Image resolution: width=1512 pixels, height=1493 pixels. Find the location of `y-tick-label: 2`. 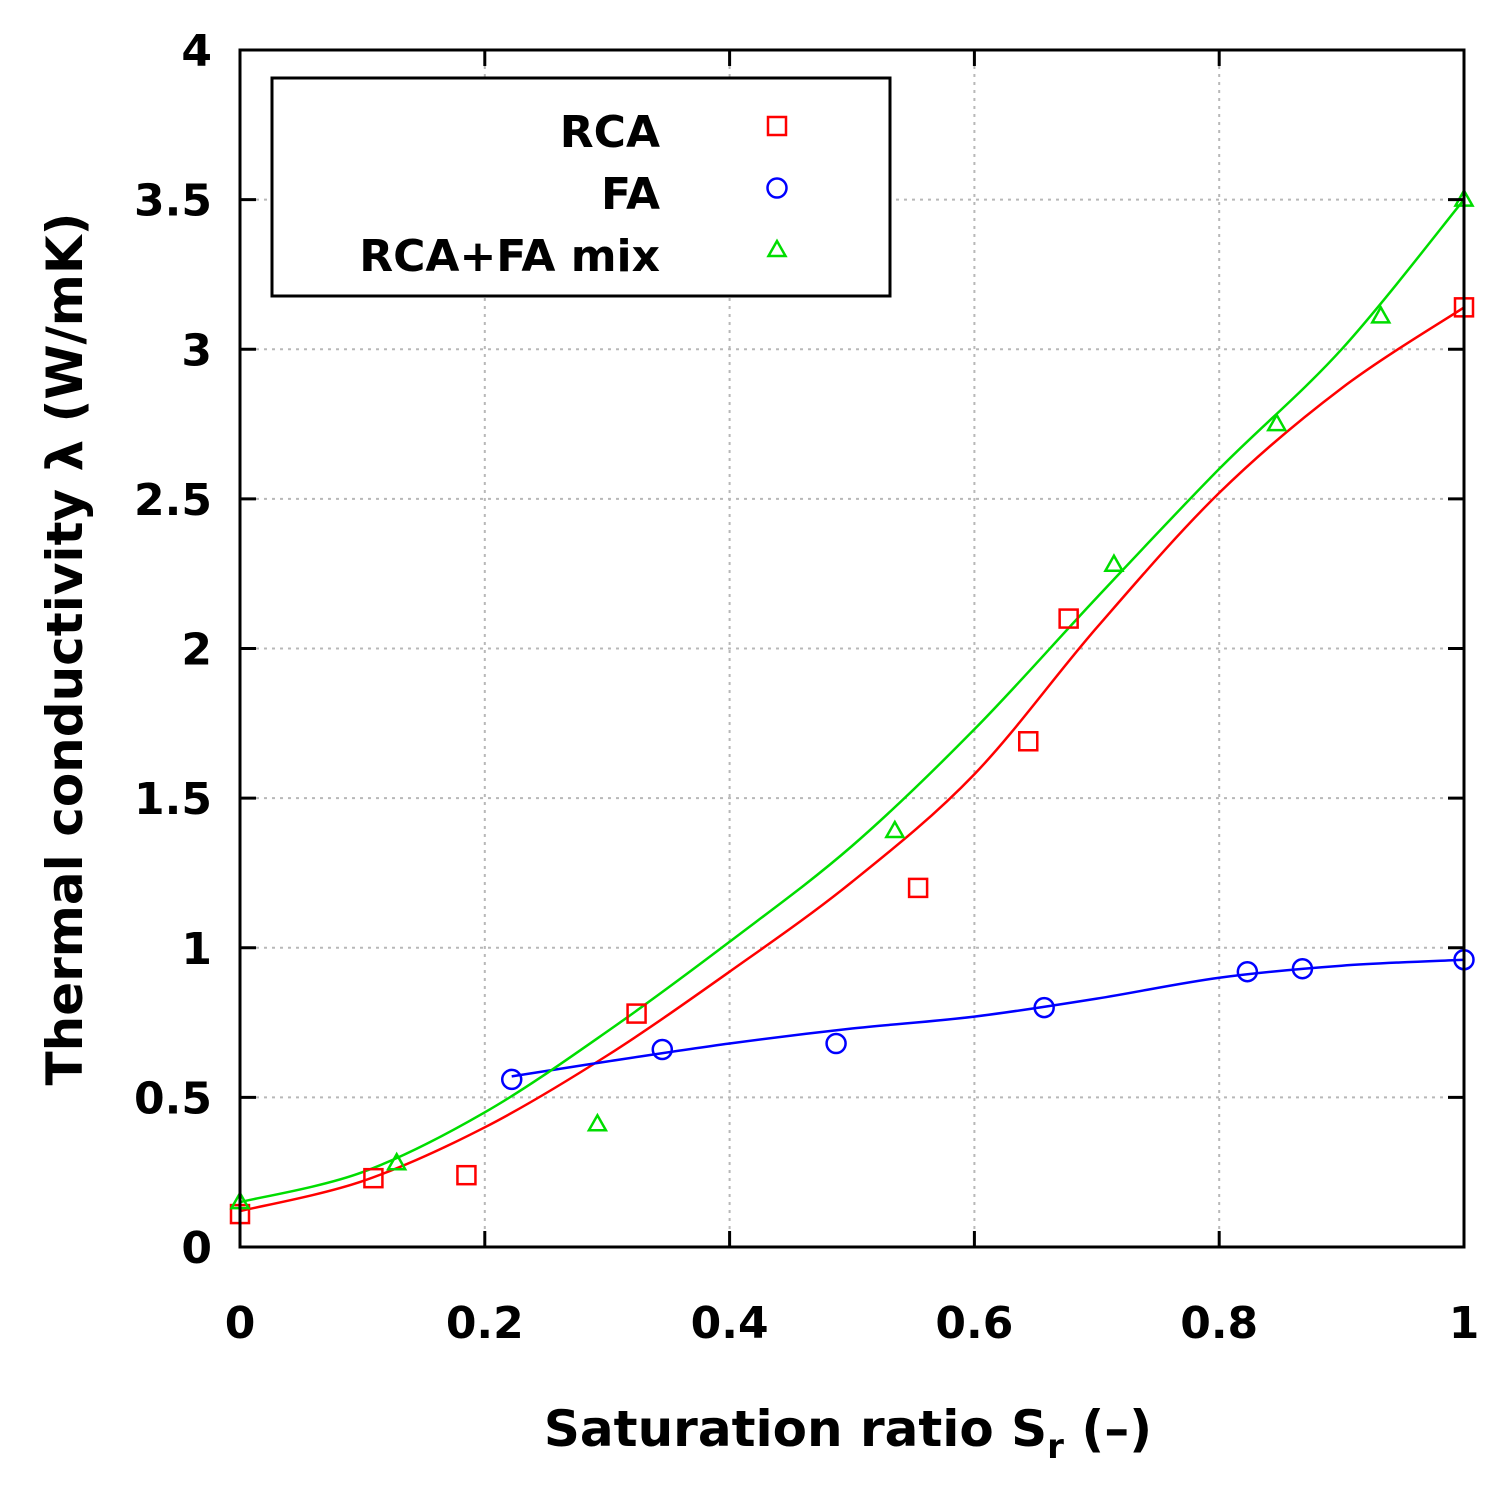

y-tick-label: 2 is located at coordinates (196, 650).